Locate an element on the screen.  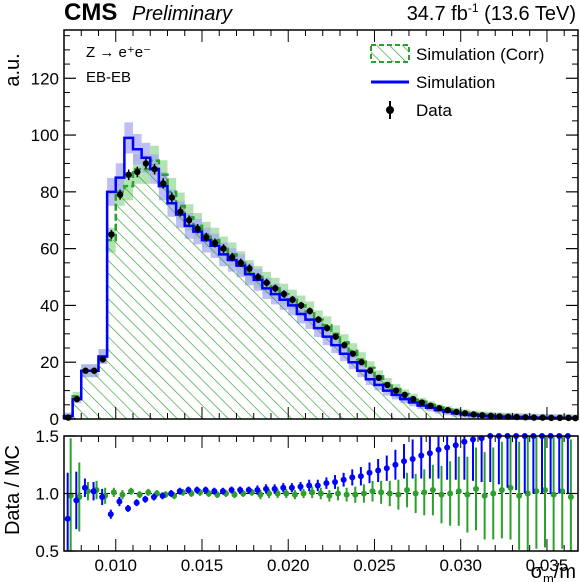
energy-label: (13.6 TeV) is located at coordinates (527, 14).